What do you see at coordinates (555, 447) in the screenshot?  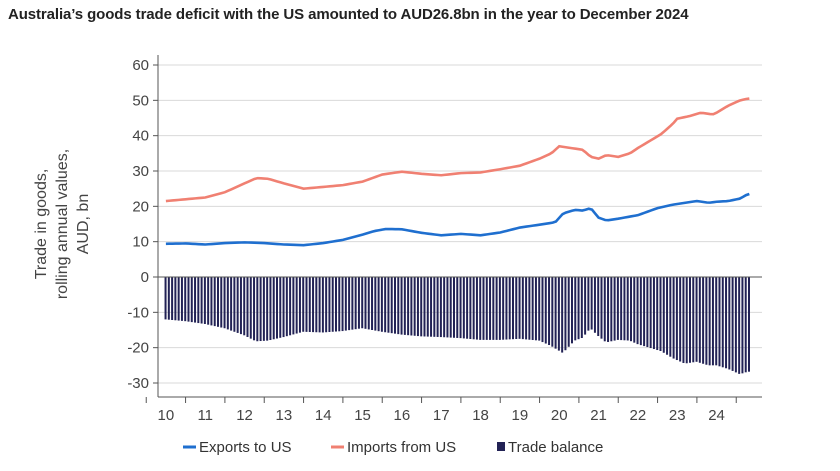 I see `legend-balance-label: Trade balance` at bounding box center [555, 447].